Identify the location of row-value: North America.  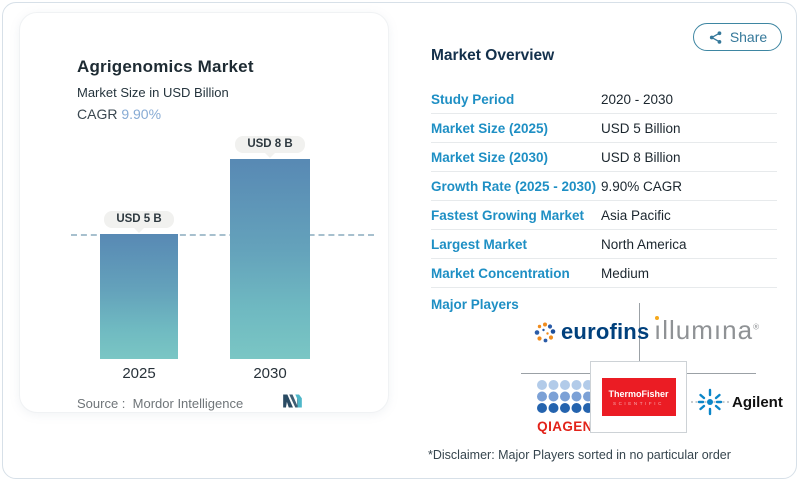
(644, 244).